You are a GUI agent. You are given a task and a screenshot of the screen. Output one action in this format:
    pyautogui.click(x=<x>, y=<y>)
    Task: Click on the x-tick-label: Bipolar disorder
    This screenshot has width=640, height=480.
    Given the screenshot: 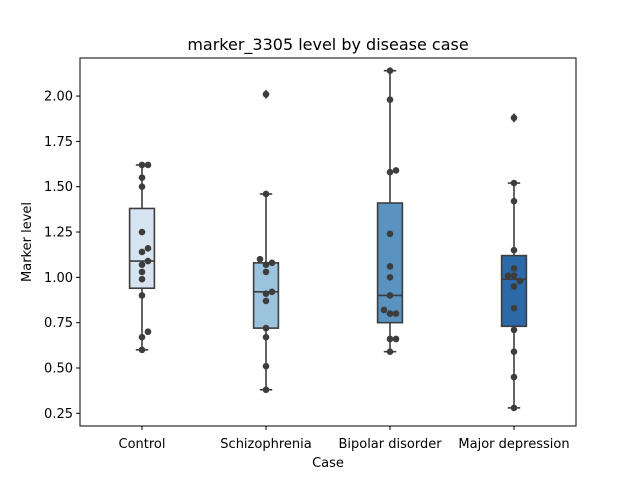 What is the action you would take?
    pyautogui.click(x=390, y=444)
    